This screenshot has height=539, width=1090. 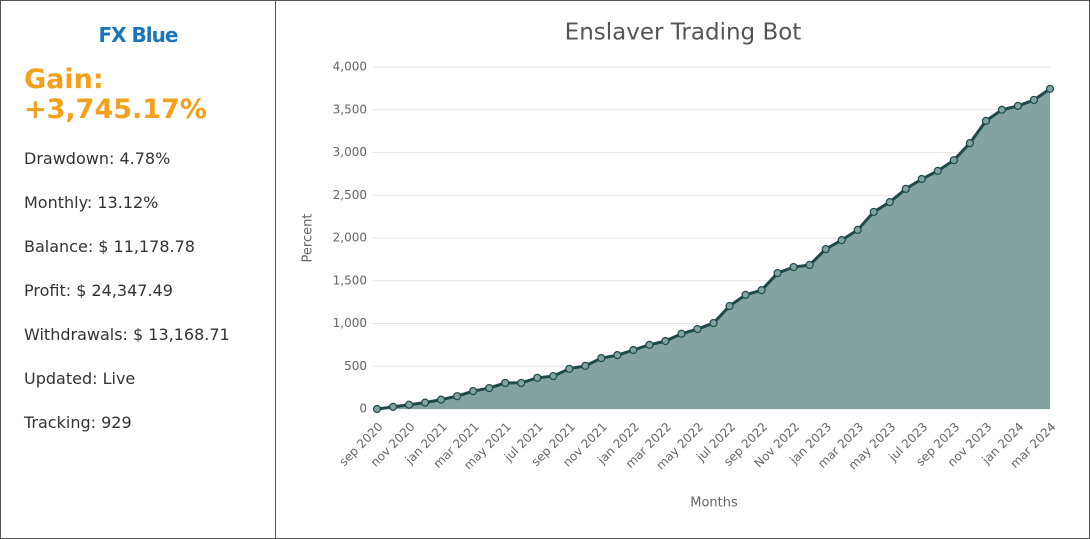 What do you see at coordinates (64, 79) in the screenshot?
I see `gain-label: Gain:` at bounding box center [64, 79].